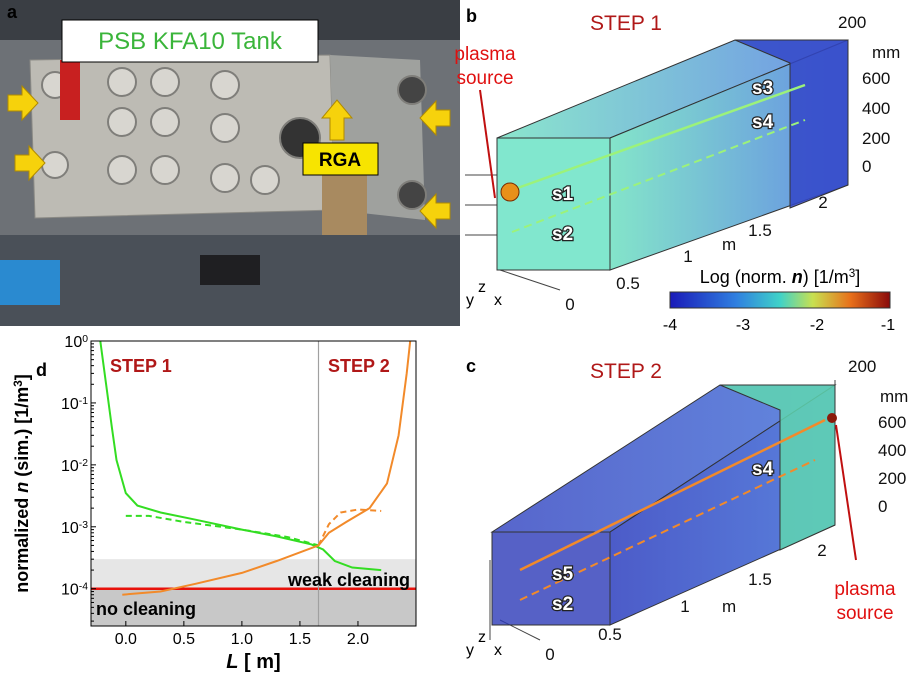 The width and height of the screenshot is (922, 678). I want to click on colorbar-tick: -2, so click(817, 325).